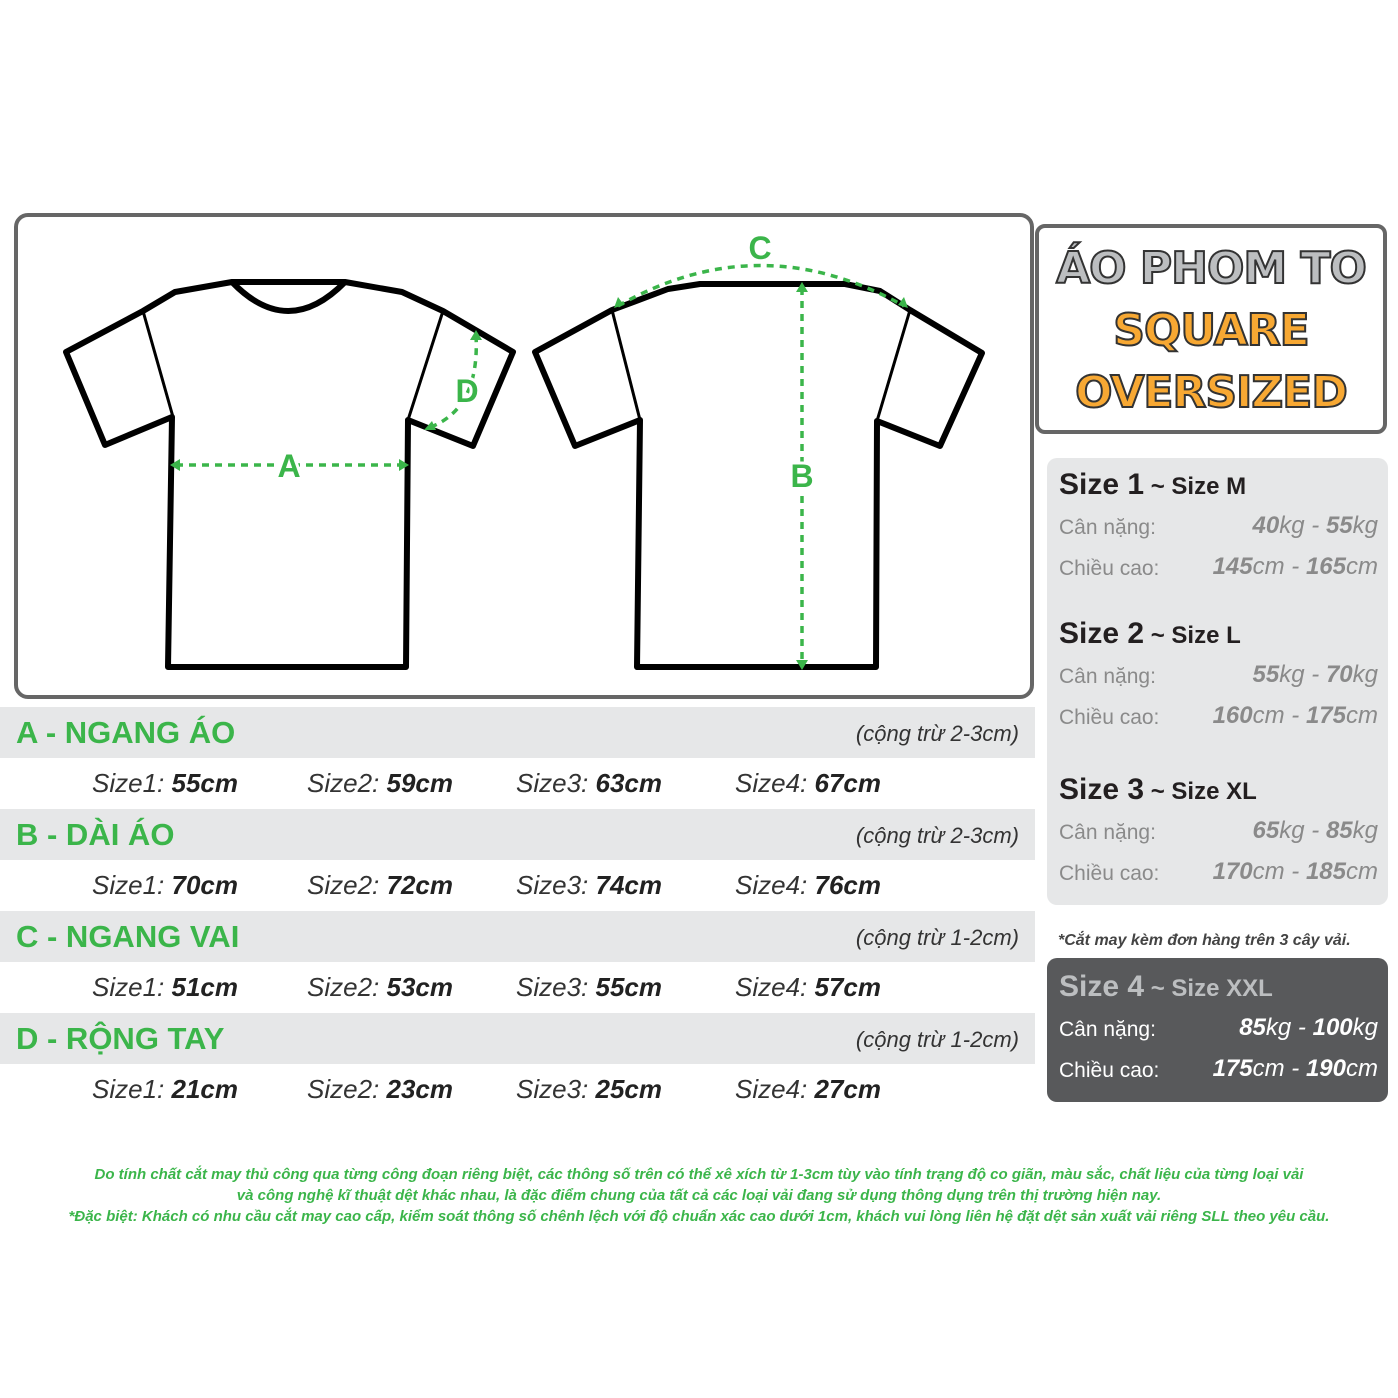 The width and height of the screenshot is (1398, 1398). I want to click on size-value: Size2: 53cm, so click(380, 987).